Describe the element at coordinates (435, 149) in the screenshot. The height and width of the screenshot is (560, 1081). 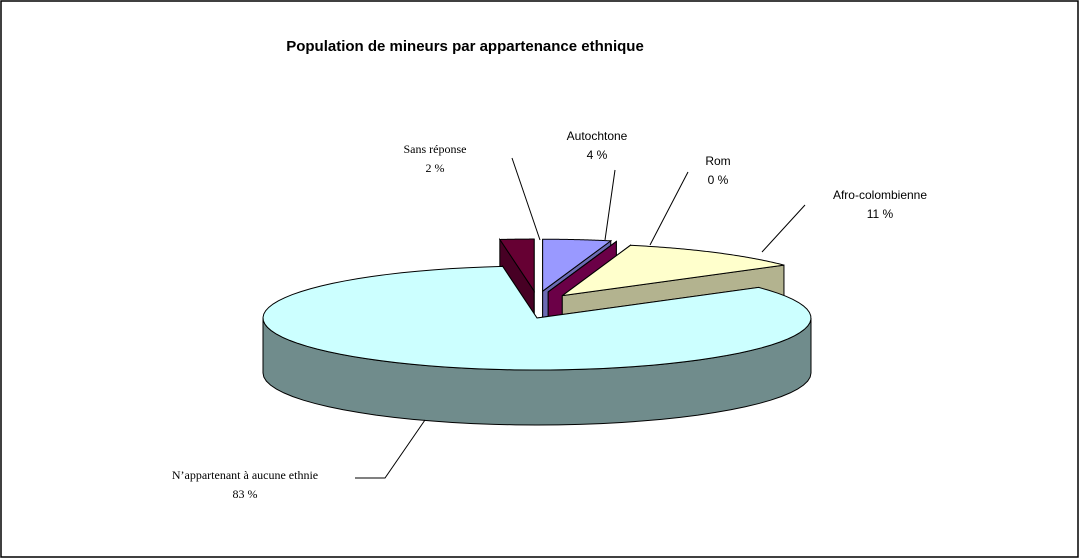
I see `slice-label: Sans réponse` at that location.